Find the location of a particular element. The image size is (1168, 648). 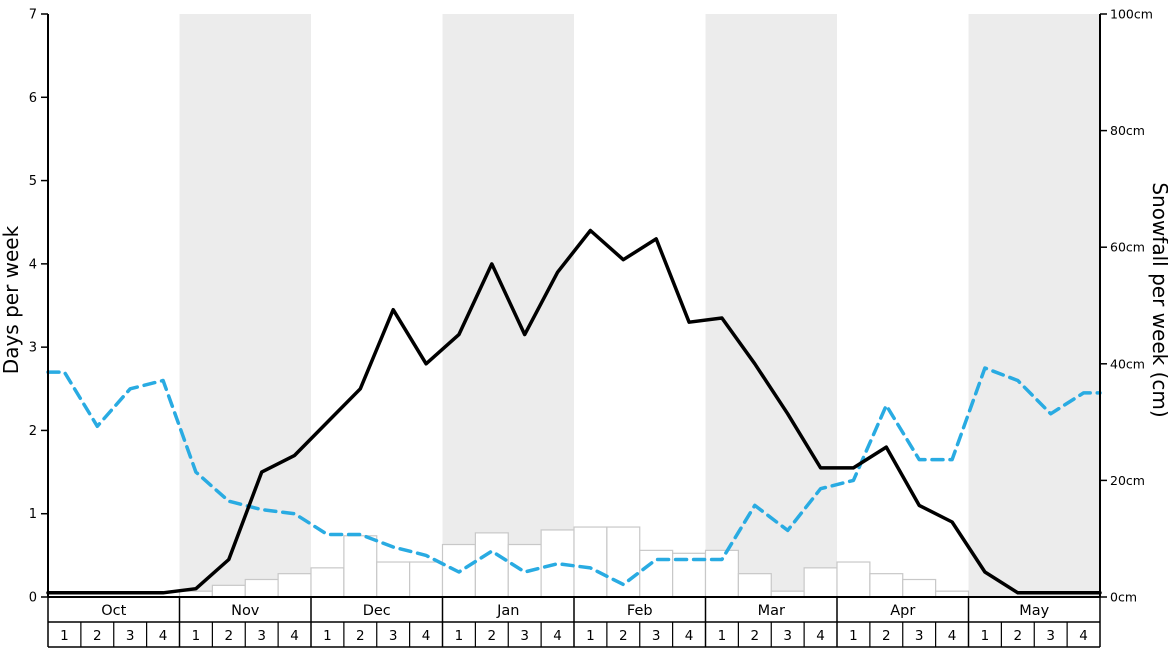

left-axis-tick-label: 3 is located at coordinates (33, 348).